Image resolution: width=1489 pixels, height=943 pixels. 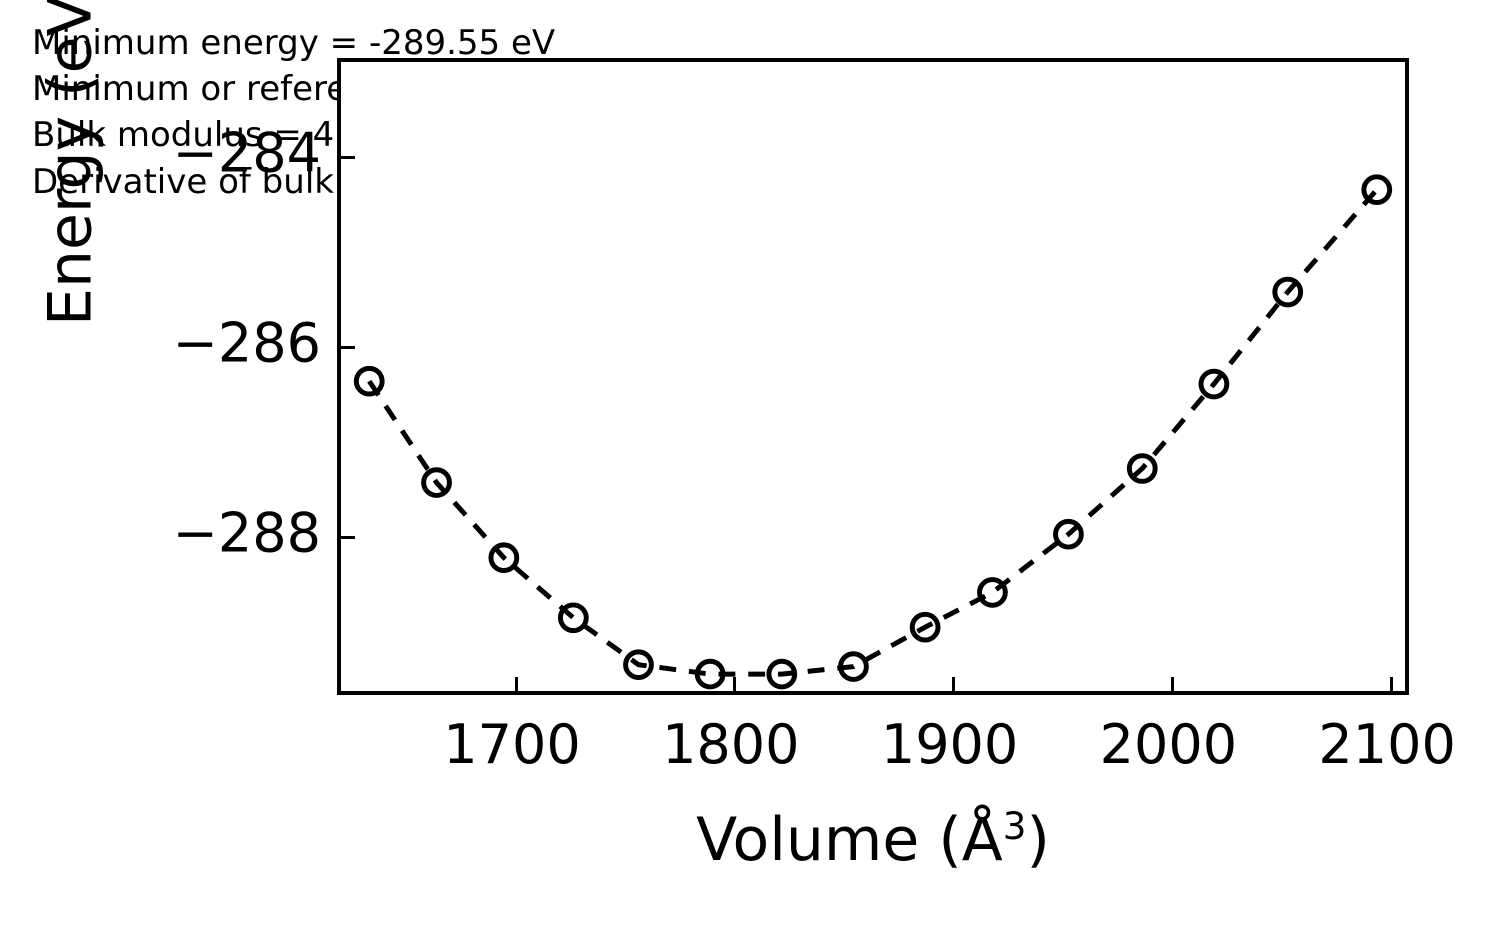 What do you see at coordinates (512, 744) in the screenshot?
I see `x-axis-tick-label: 1700` at bounding box center [512, 744].